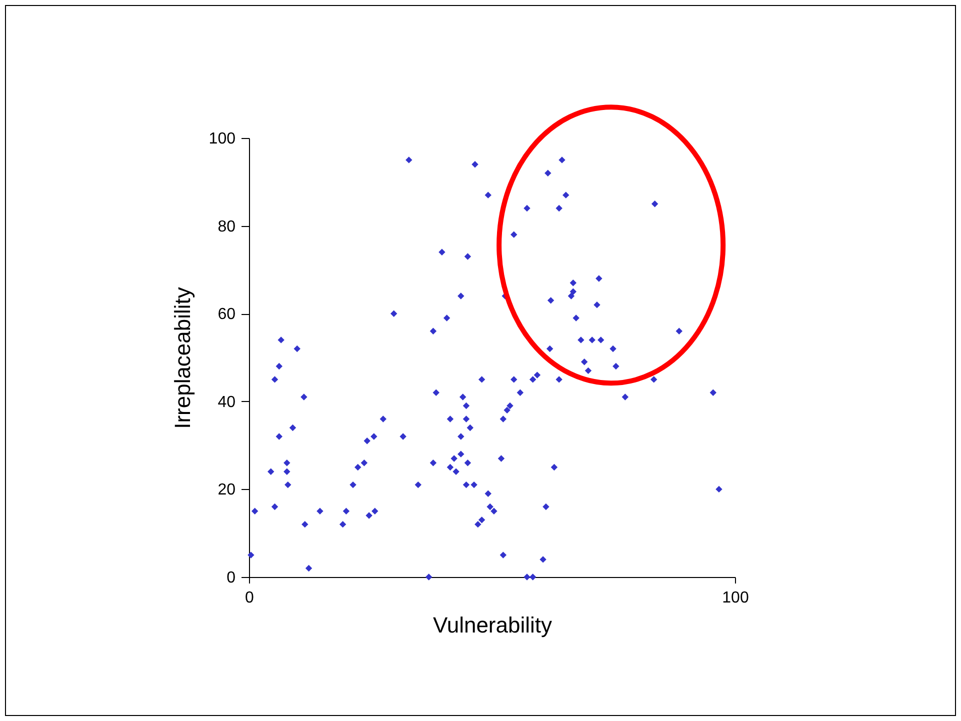 The image size is (961, 721). I want to click on y-tick-label: 80, so click(227, 227).